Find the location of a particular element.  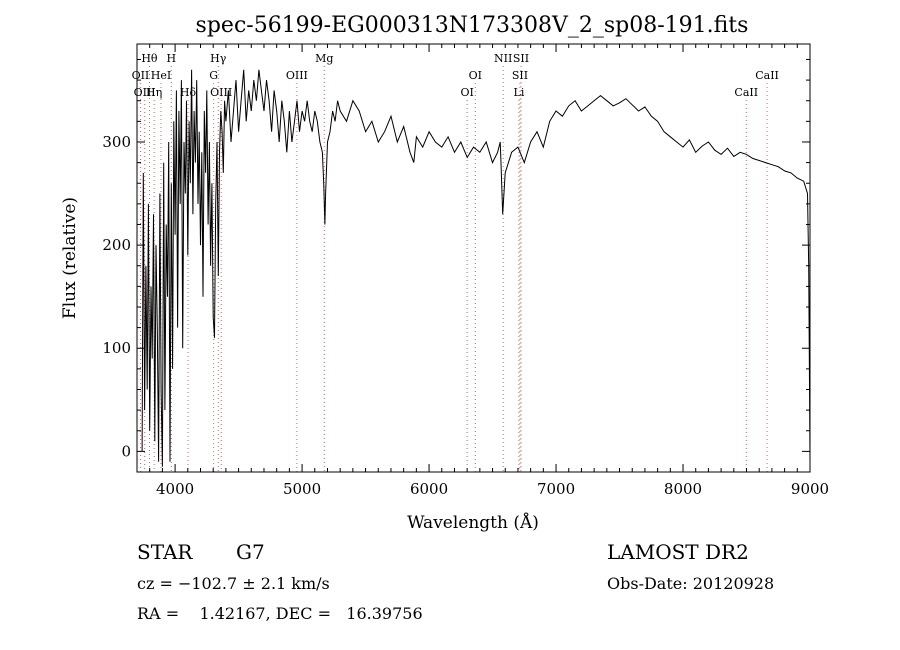

y-tick-label: 0 is located at coordinates (126, 451).